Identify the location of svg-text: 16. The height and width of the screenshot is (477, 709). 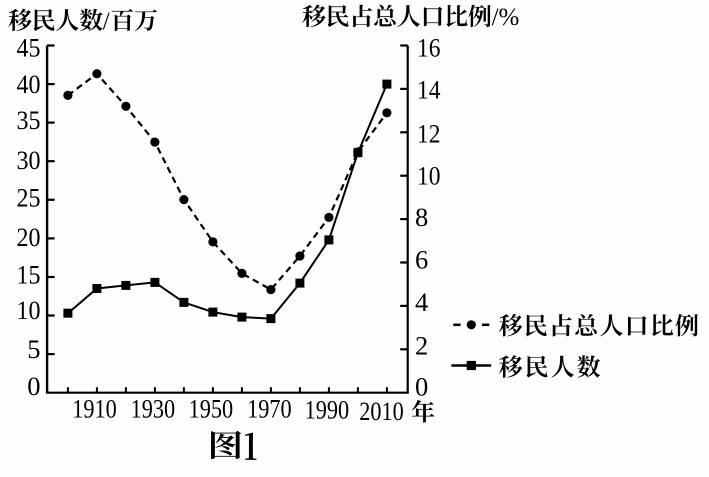
(429, 47).